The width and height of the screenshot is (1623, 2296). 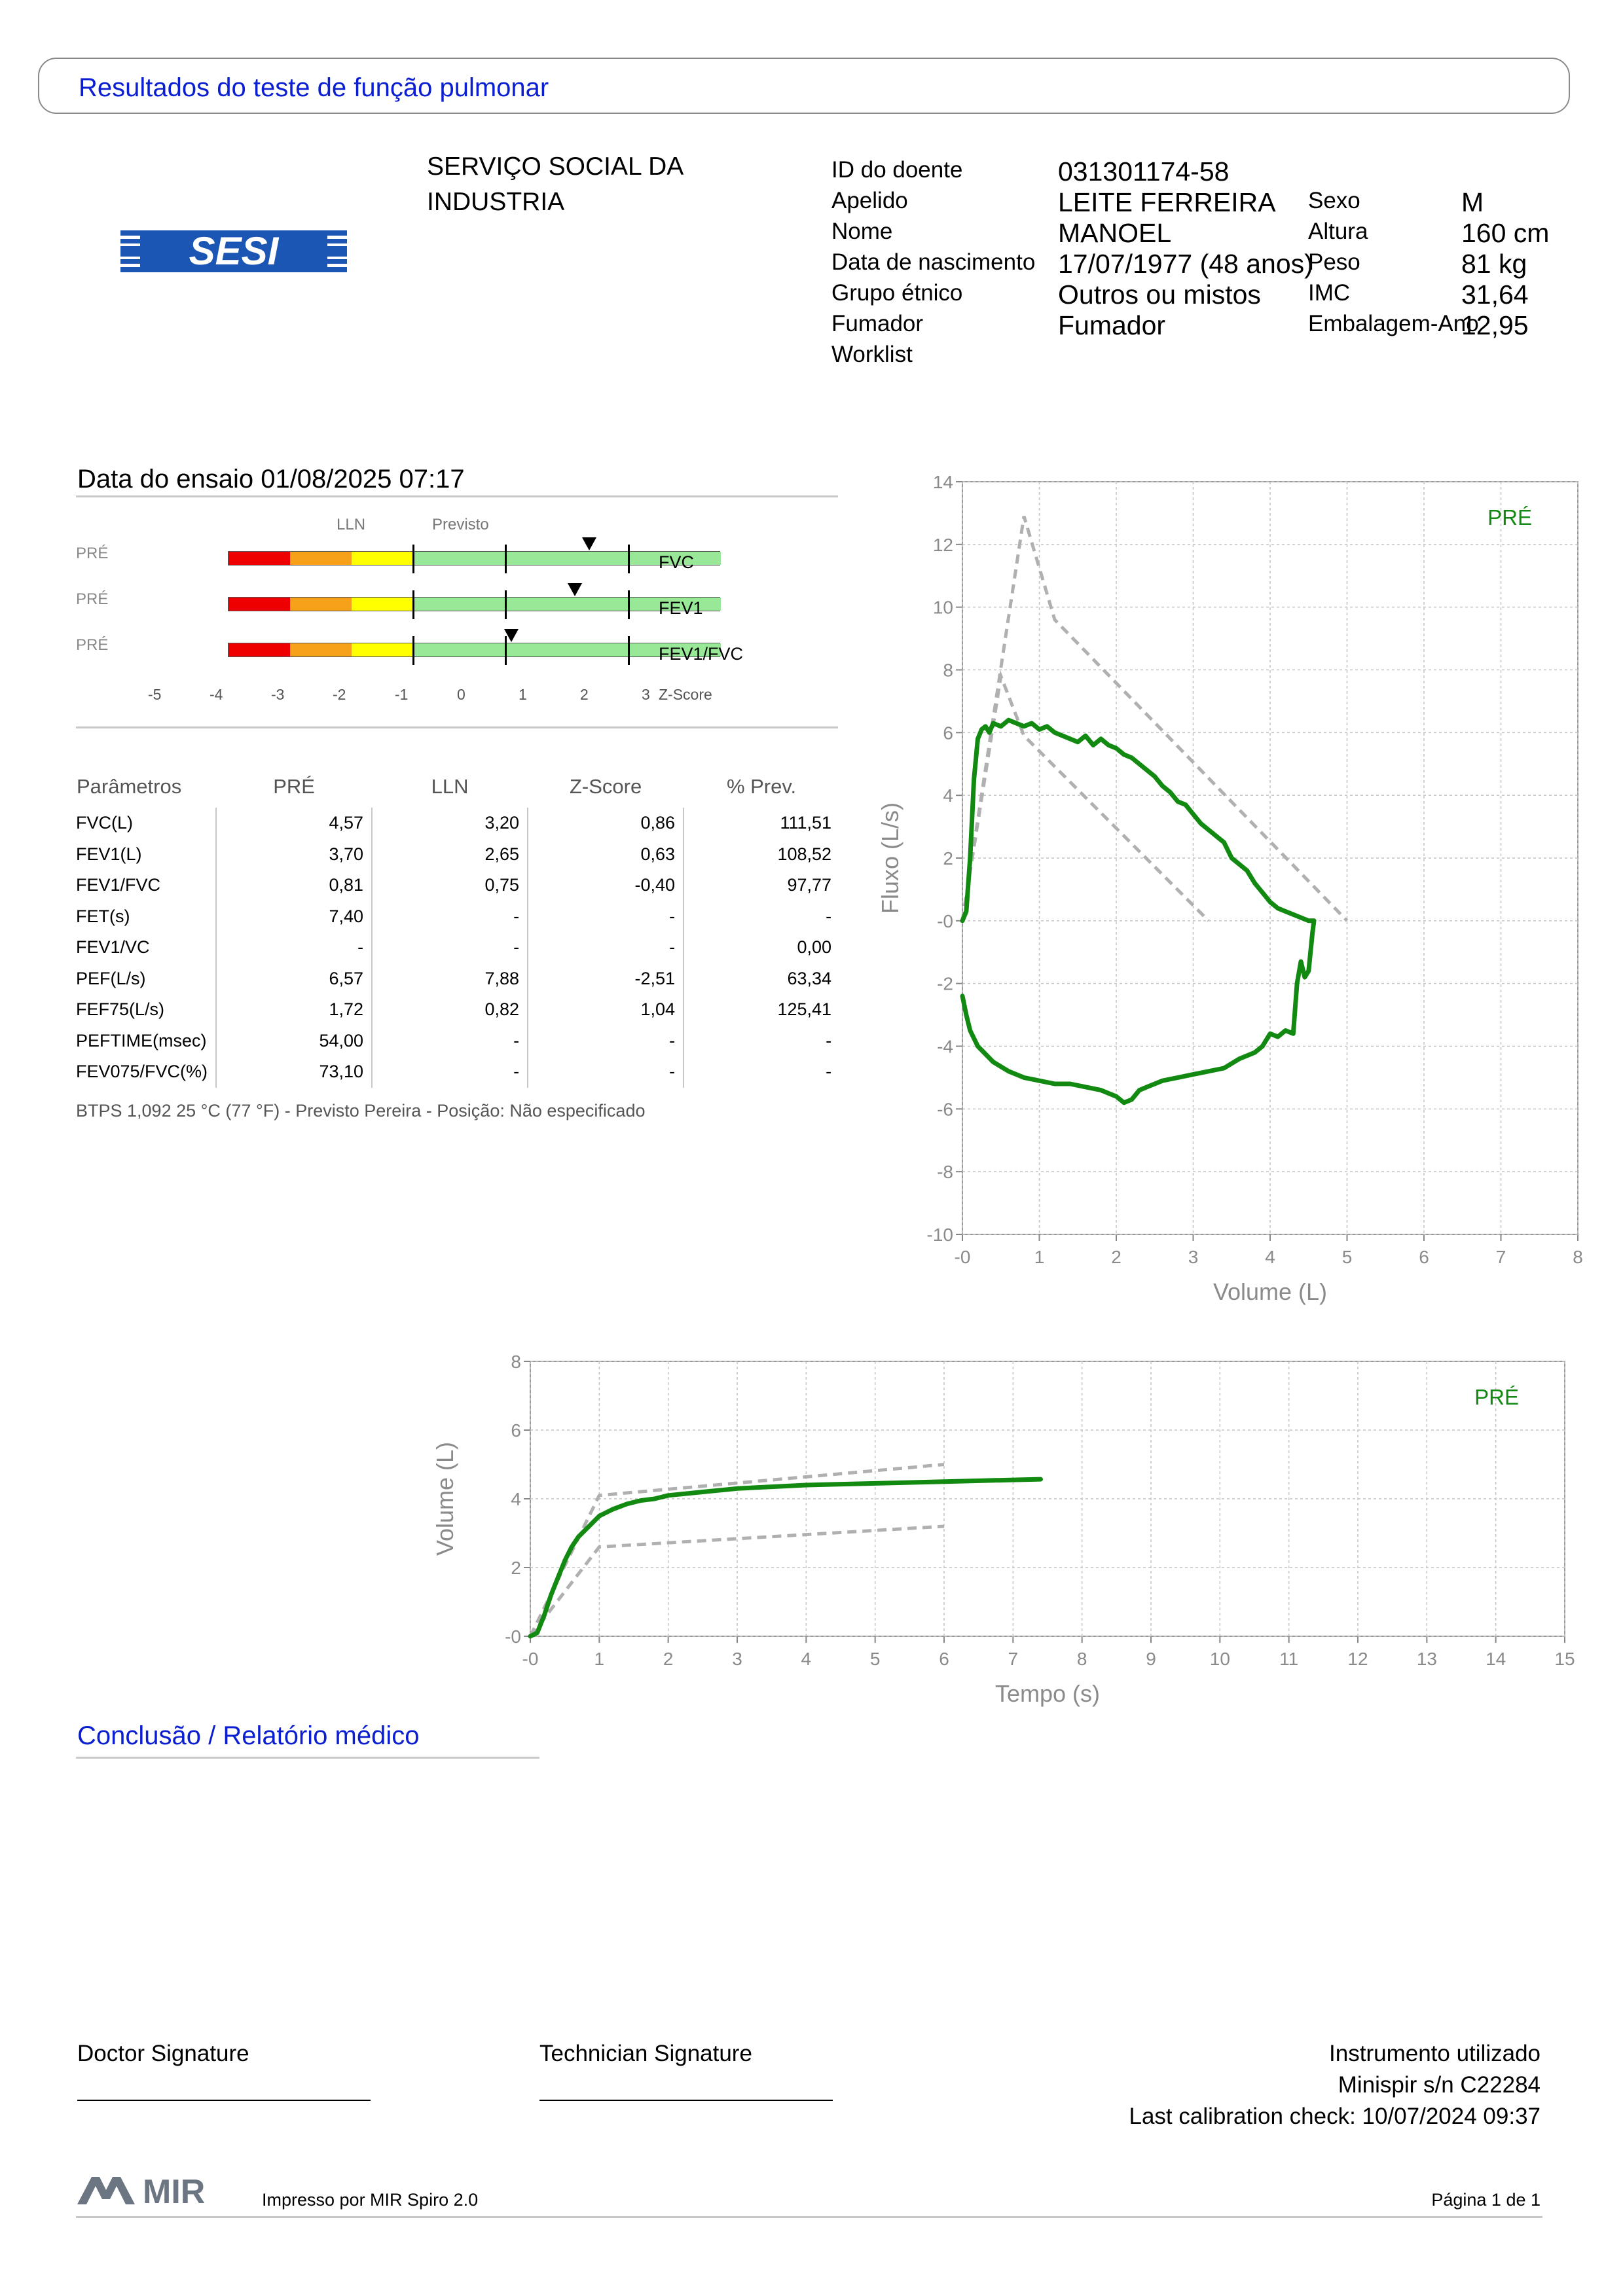 I want to click on table-row: FVC(L) 4,57 3,20 0,86 111,51, so click(x=458, y=823).